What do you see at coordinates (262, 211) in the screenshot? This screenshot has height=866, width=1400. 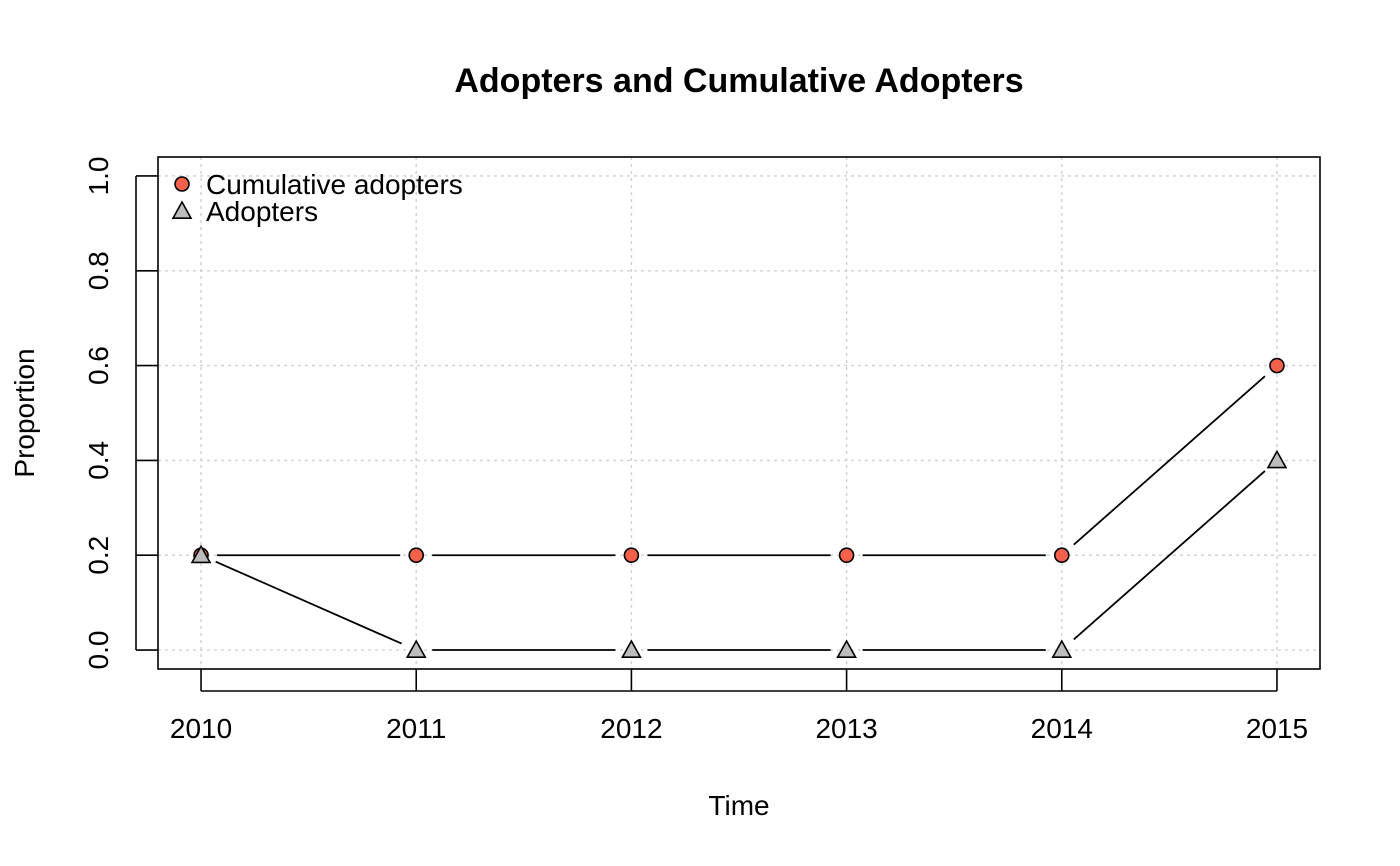 I see `legend-label-1: Adopters` at bounding box center [262, 211].